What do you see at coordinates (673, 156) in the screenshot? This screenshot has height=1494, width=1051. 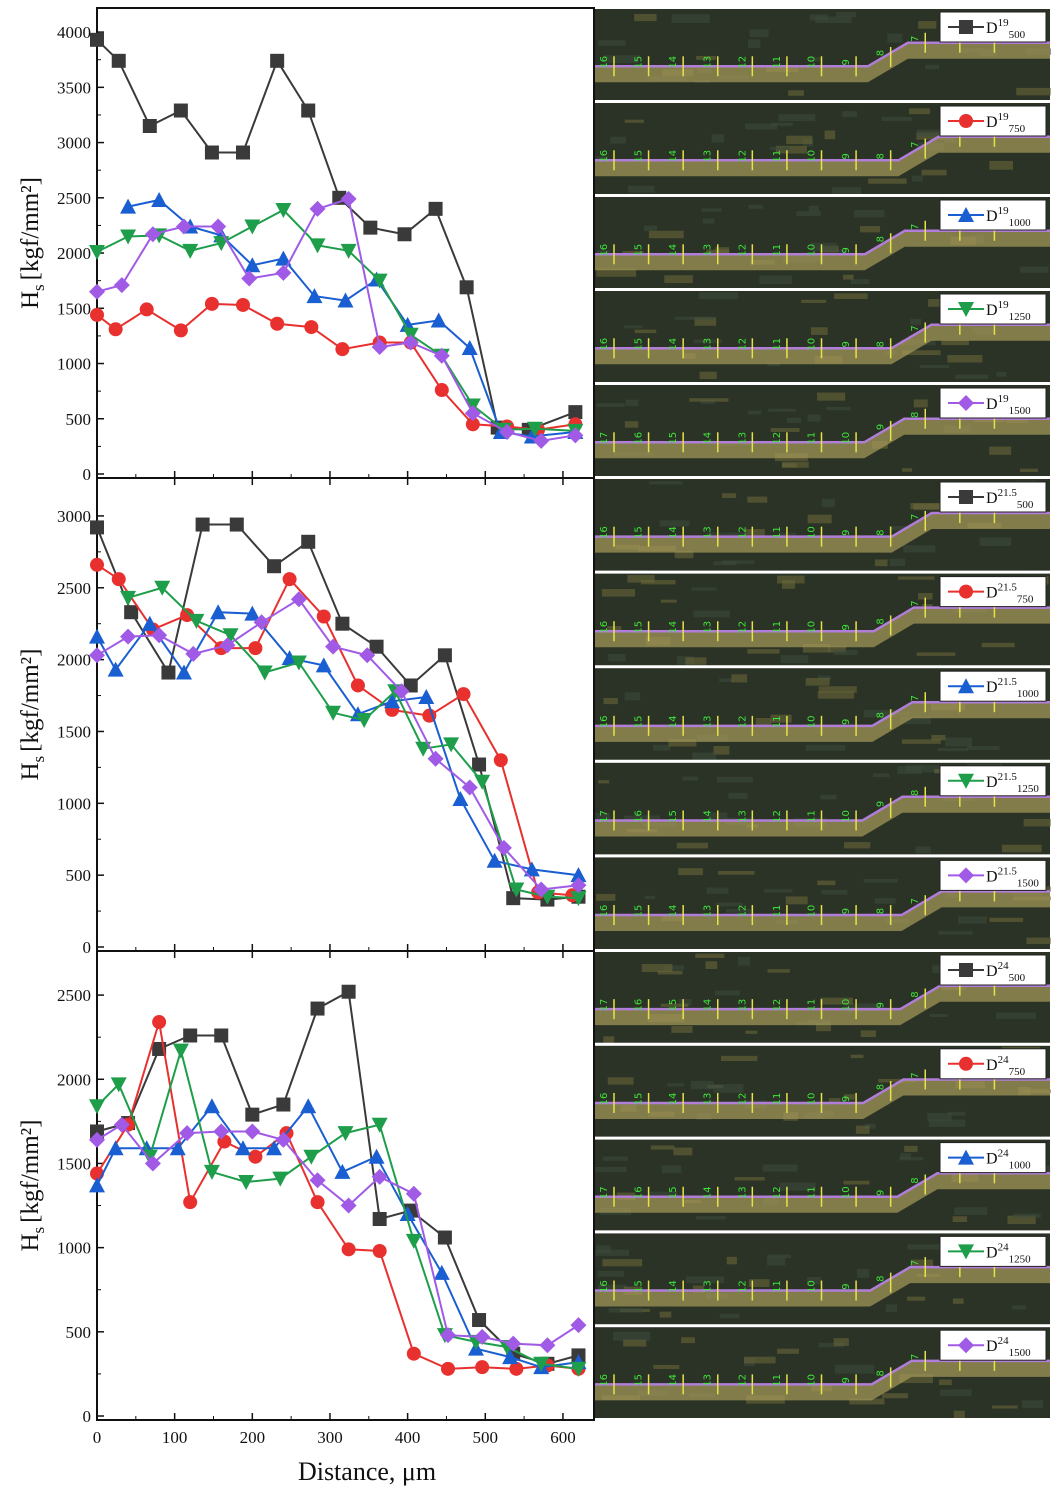 I see `micrograph-tick-label: 14` at bounding box center [673, 156].